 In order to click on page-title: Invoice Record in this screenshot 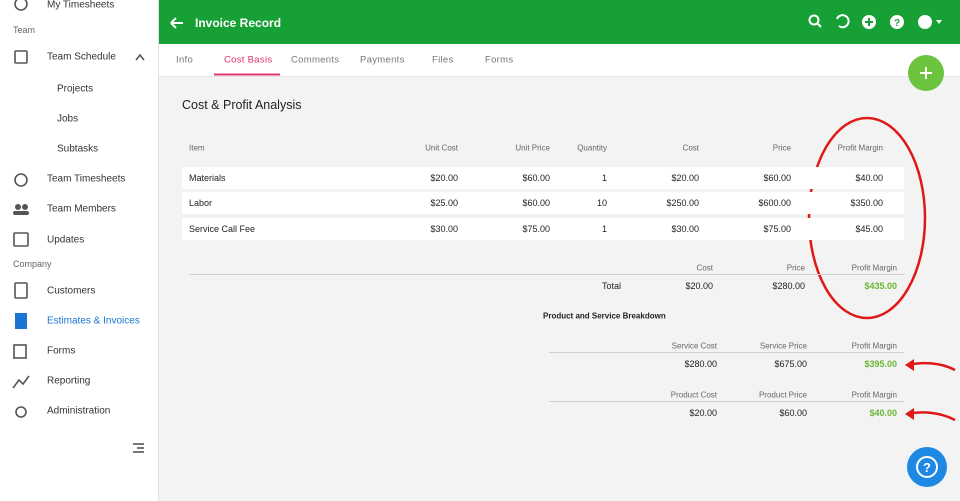, I will do `click(238, 23)`.